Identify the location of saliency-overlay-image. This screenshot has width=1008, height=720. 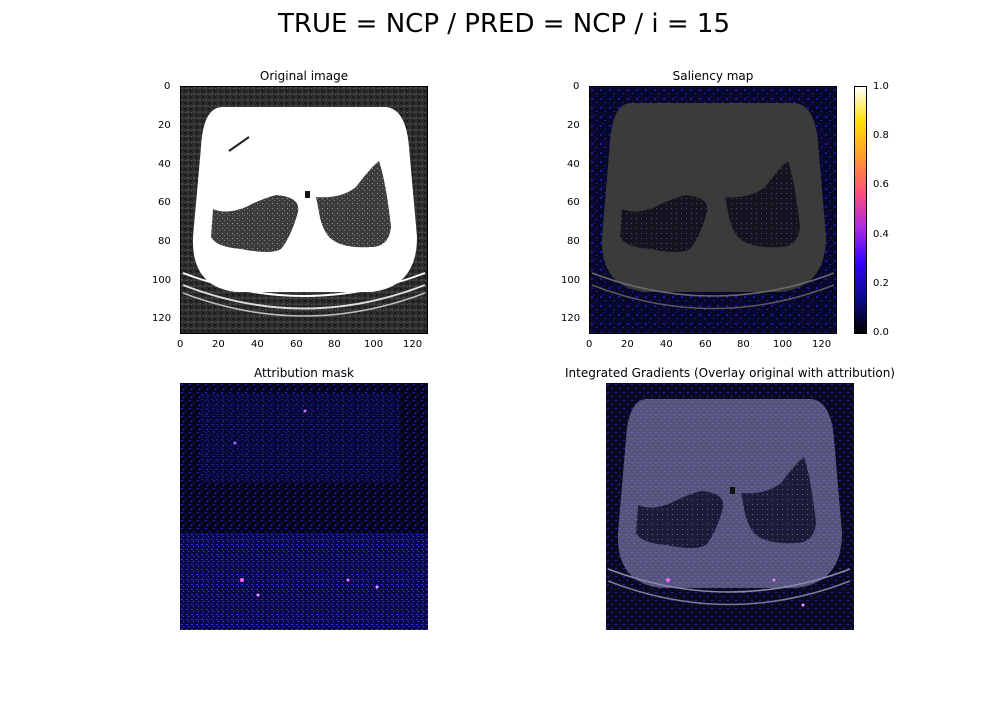
(713, 210).